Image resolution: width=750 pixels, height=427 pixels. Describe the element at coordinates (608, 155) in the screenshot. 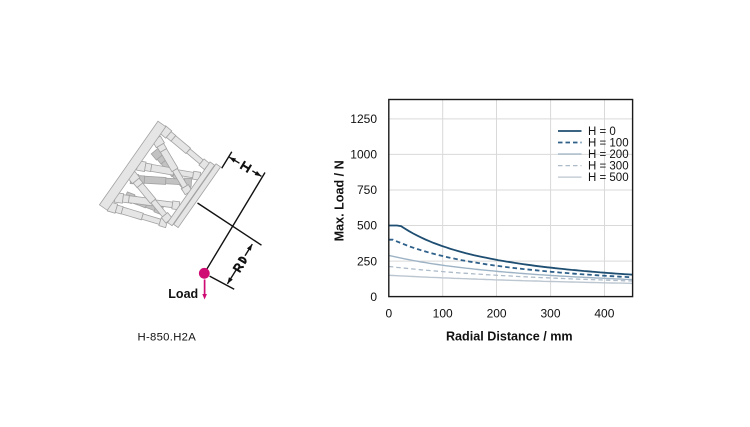

I see `svg-text: H = 200` at that location.